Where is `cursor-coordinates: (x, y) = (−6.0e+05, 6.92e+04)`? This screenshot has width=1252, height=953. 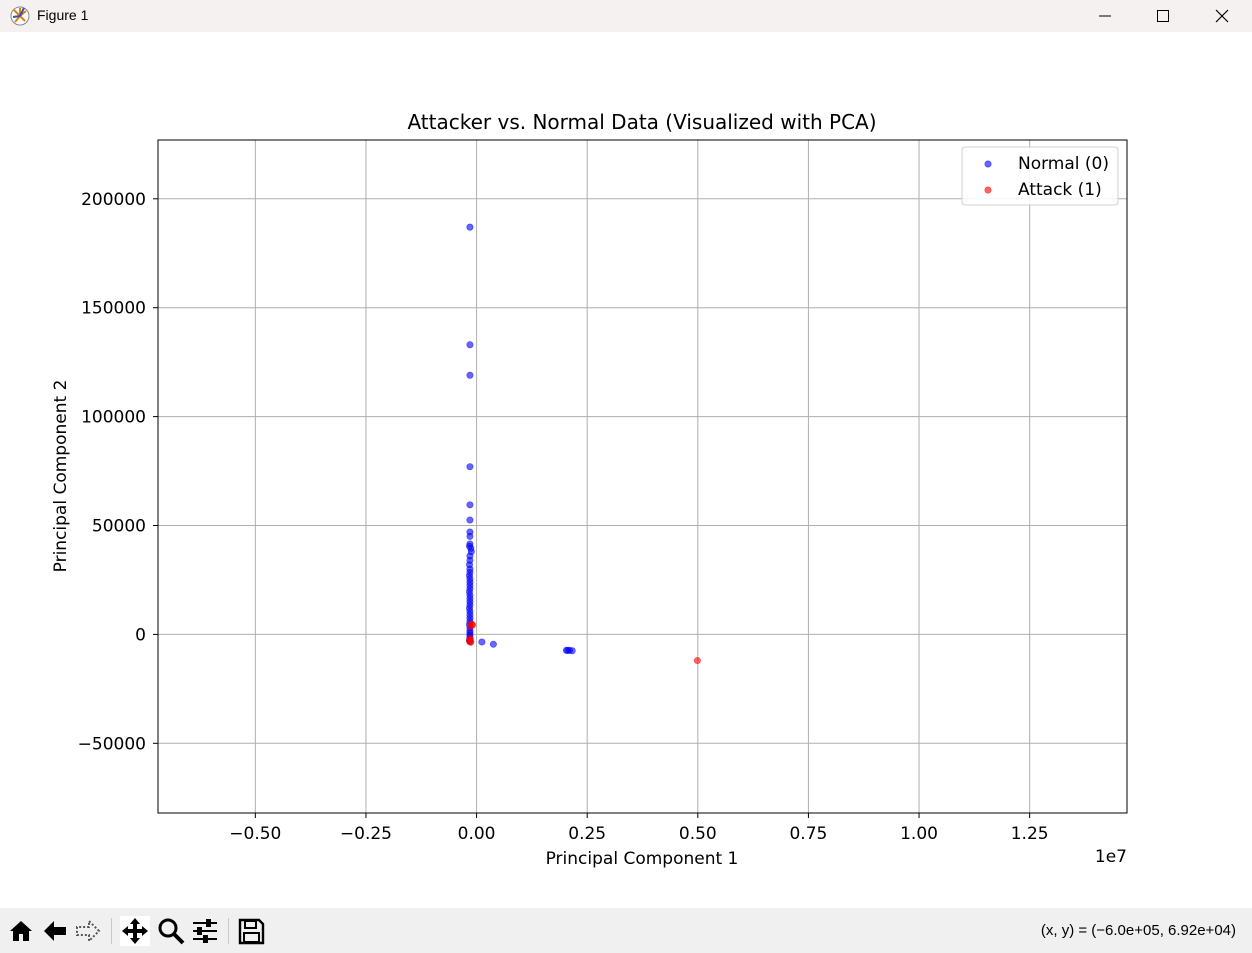 cursor-coordinates: (x, y) = (−6.0e+05, 6.92e+04) is located at coordinates (1138, 930).